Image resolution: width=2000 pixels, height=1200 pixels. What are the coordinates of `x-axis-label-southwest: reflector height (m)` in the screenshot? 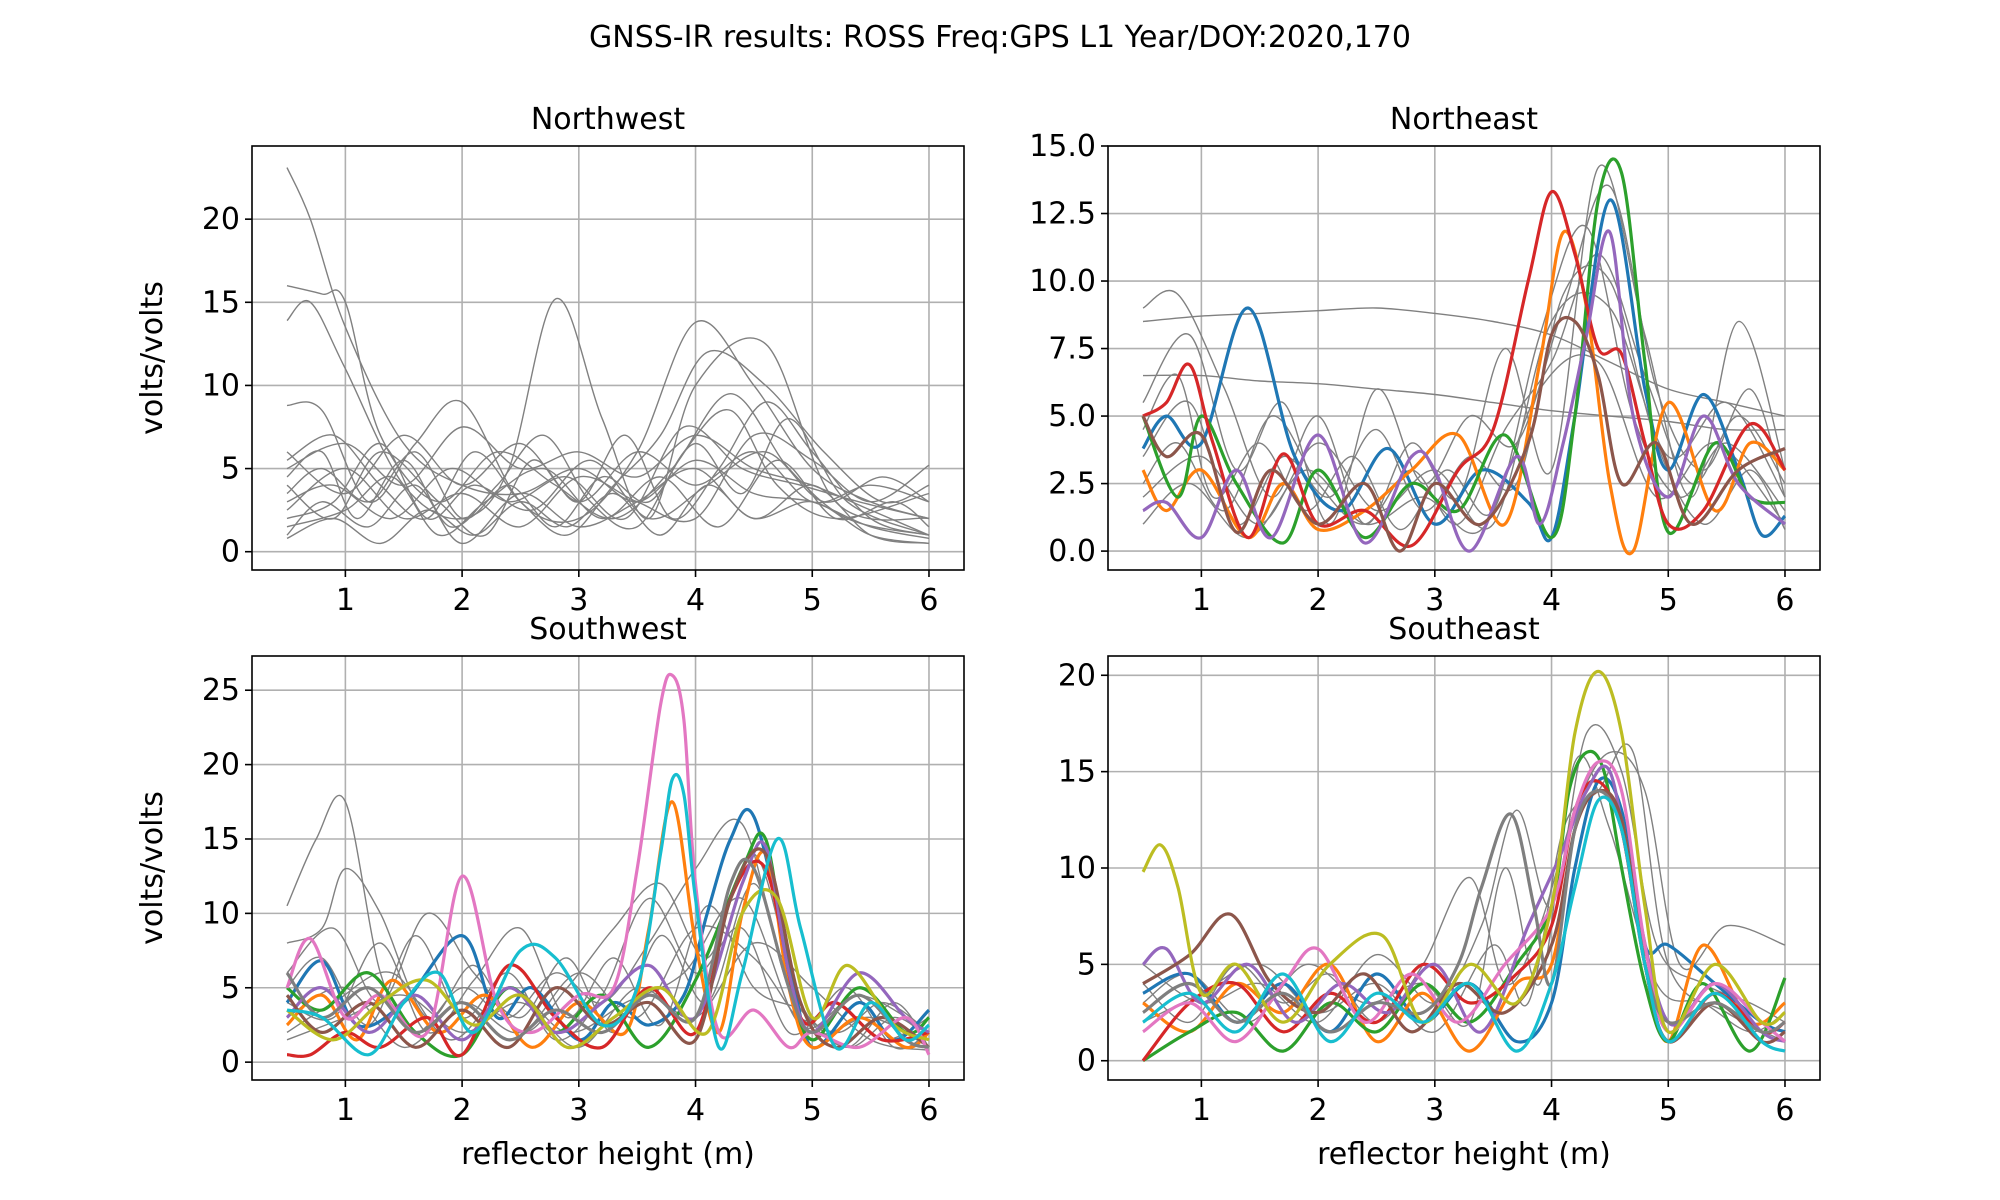 It's located at (608, 1154).